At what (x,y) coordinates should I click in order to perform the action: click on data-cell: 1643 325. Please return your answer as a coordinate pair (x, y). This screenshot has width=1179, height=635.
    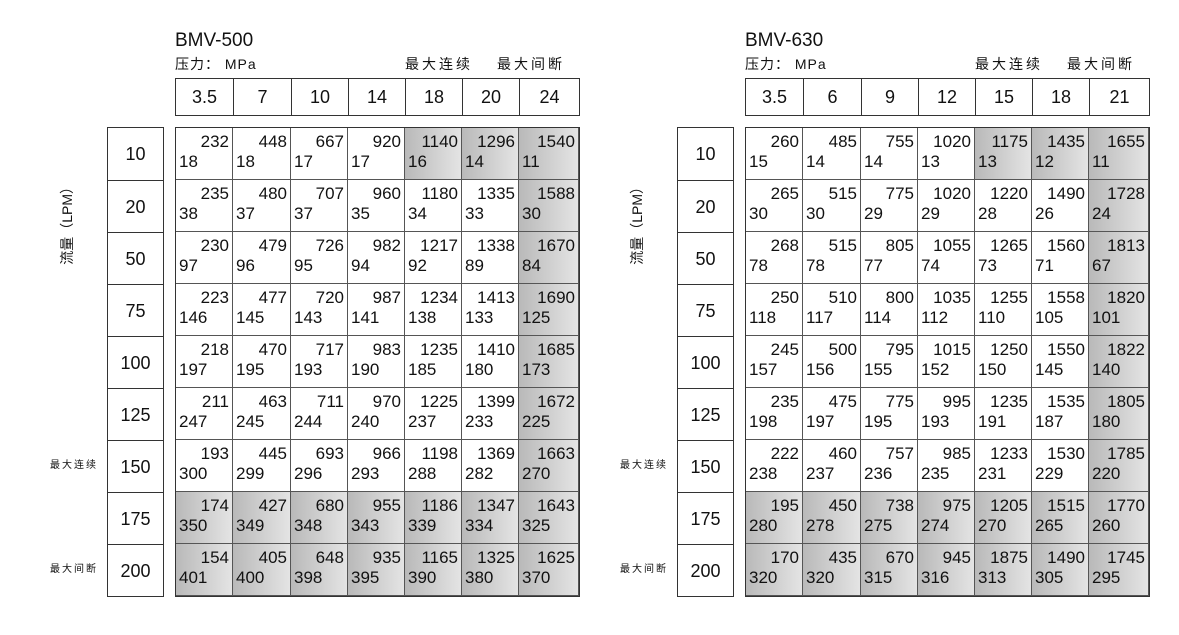
    Looking at the image, I should click on (549, 518).